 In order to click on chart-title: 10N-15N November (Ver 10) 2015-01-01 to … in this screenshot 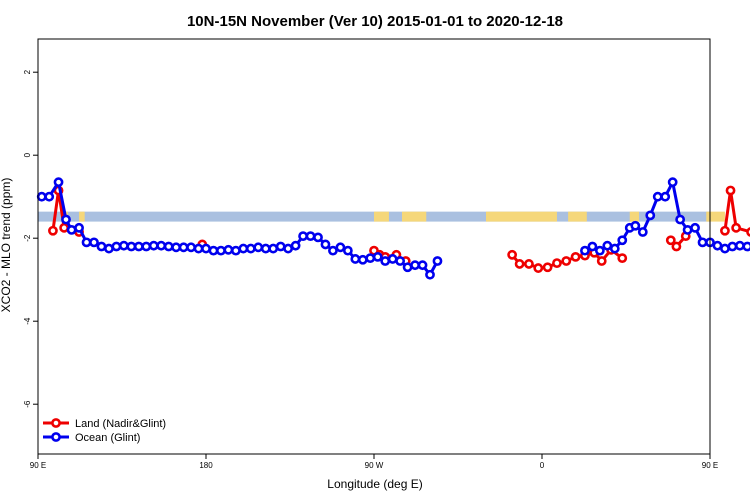, I will do `click(375, 21)`.